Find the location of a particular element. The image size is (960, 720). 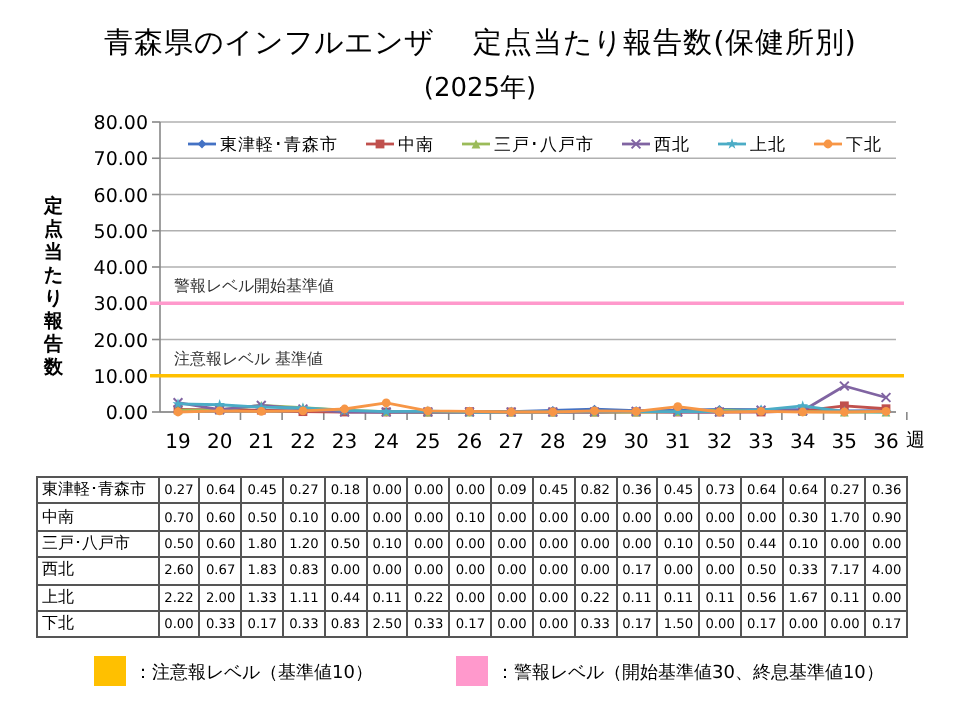

ref-line-label: 注意報レベル 基準値 is located at coordinates (249, 358).